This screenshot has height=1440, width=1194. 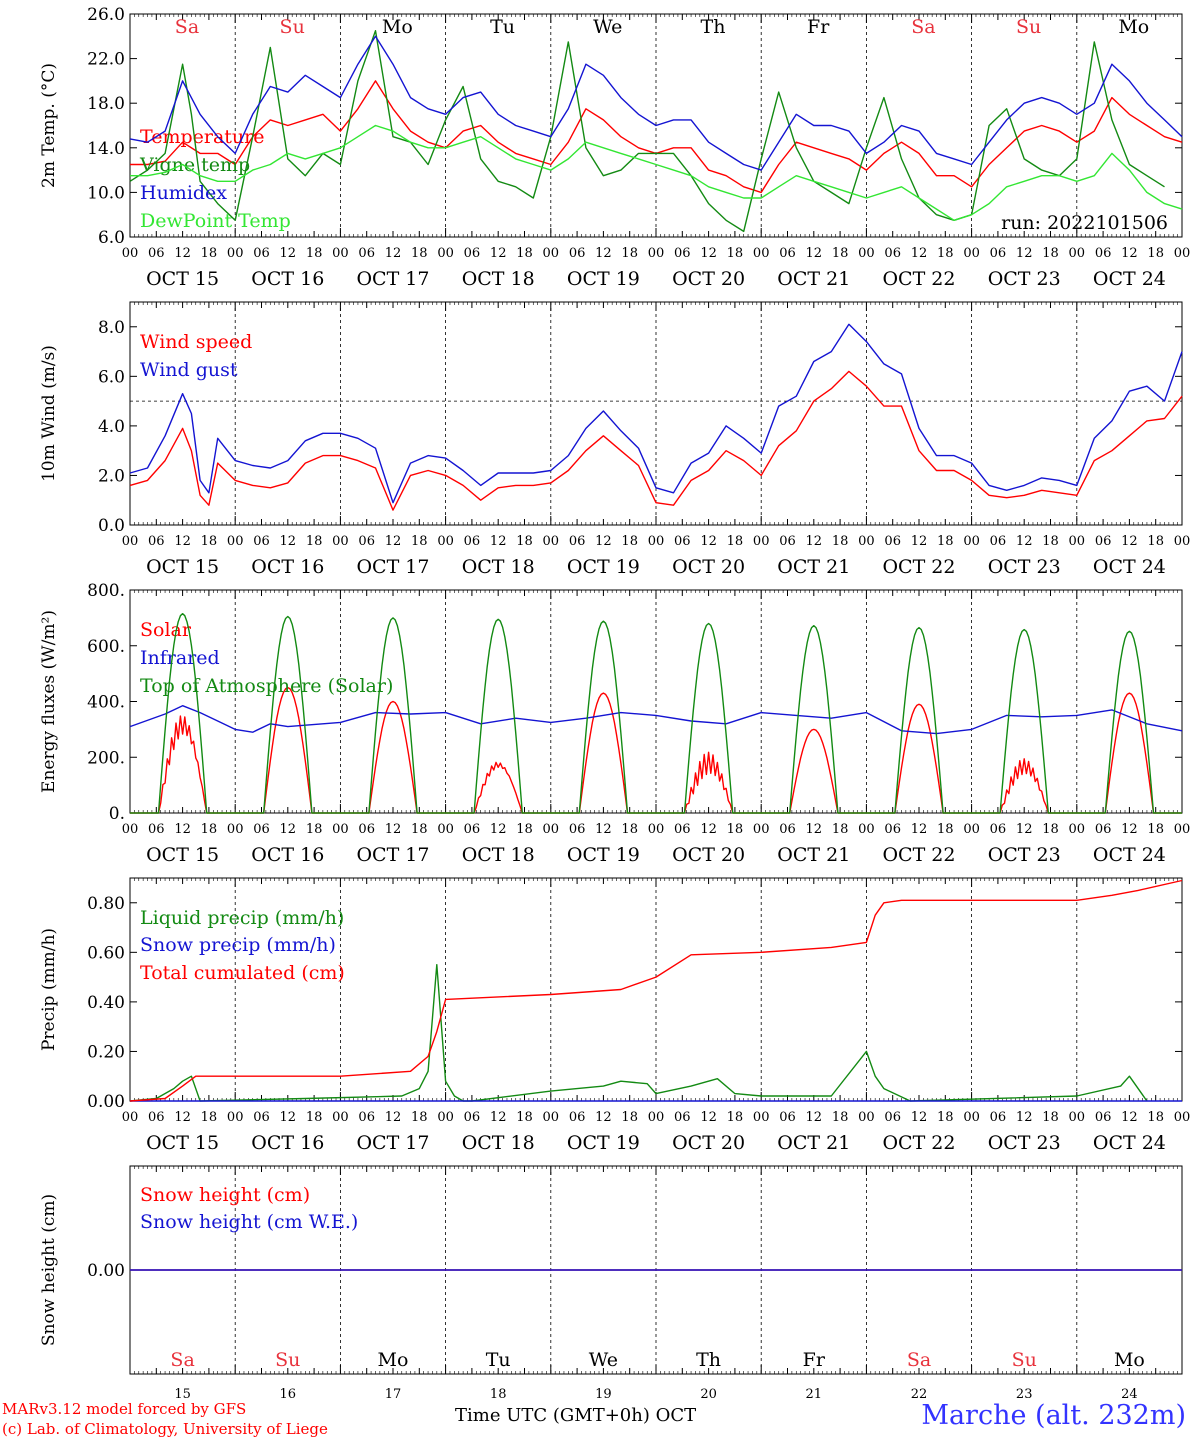 What do you see at coordinates (111, 427) in the screenshot?
I see `y-tick-label: 4.0` at bounding box center [111, 427].